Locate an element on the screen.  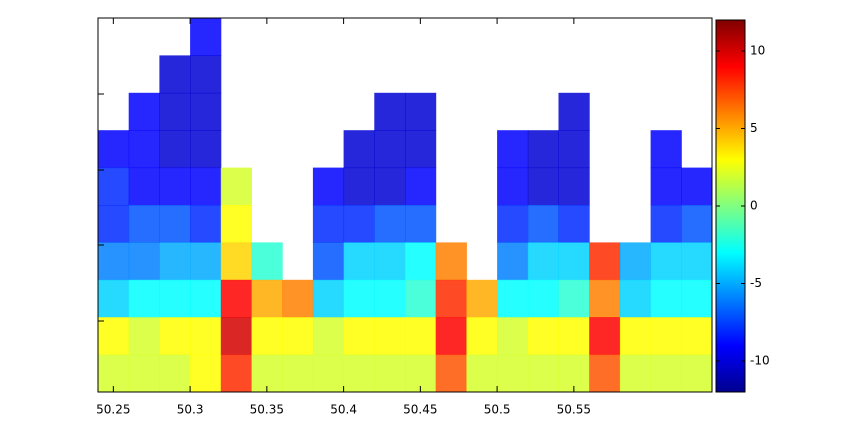
x-tick-label: 50.4 is located at coordinates (343, 410).